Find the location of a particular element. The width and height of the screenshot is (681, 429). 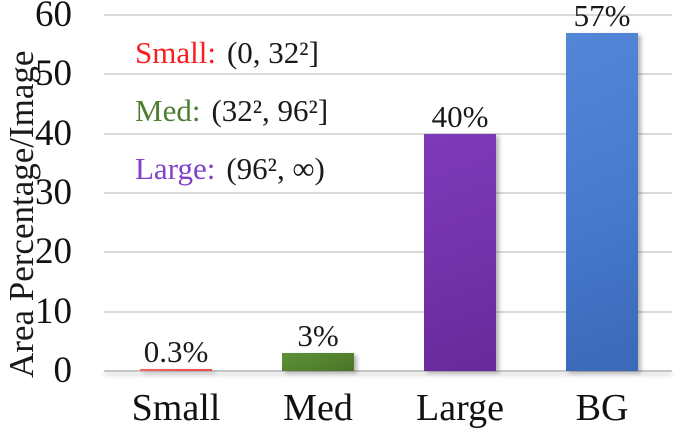

y-tick-label-50: 50 is located at coordinates (53, 74).